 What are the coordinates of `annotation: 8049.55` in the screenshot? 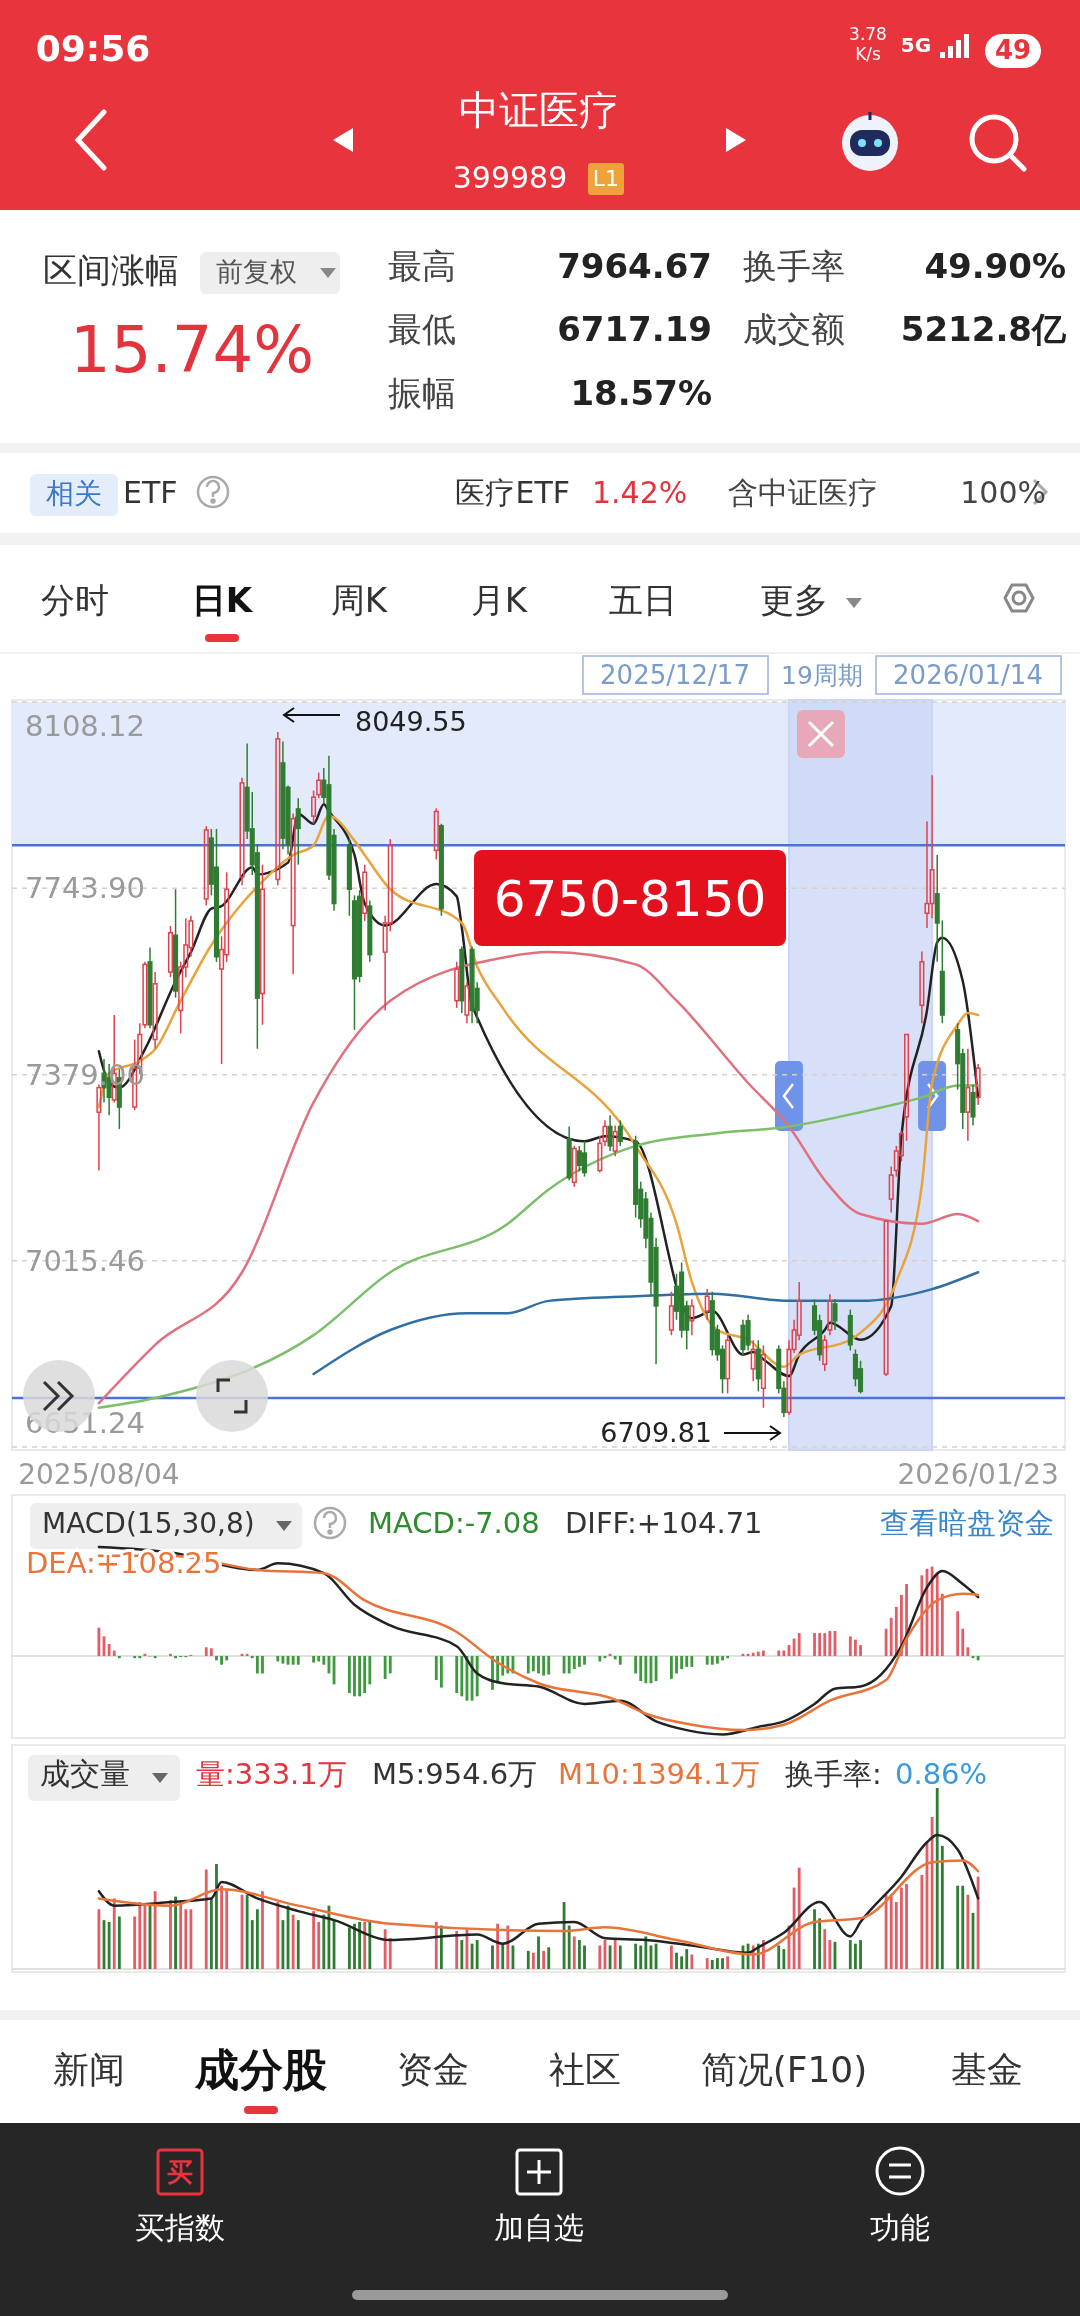 It's located at (411, 721).